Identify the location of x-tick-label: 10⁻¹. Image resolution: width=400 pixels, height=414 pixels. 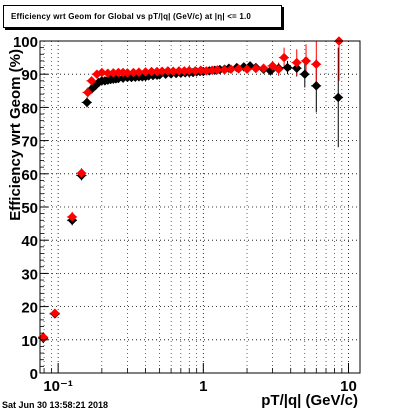
(58, 386).